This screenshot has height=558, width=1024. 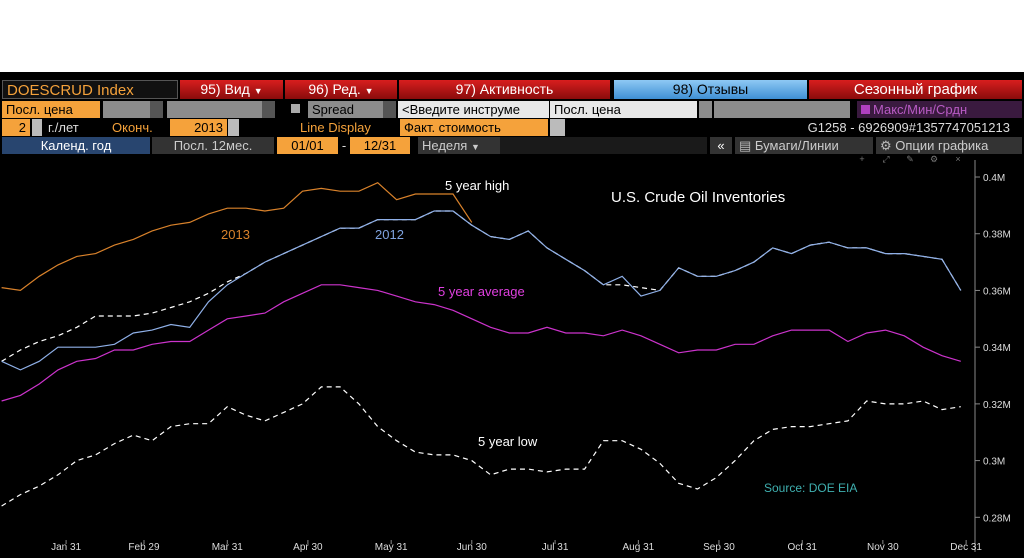 What do you see at coordinates (391, 547) in the screenshot?
I see `x-tick-label: May 31` at bounding box center [391, 547].